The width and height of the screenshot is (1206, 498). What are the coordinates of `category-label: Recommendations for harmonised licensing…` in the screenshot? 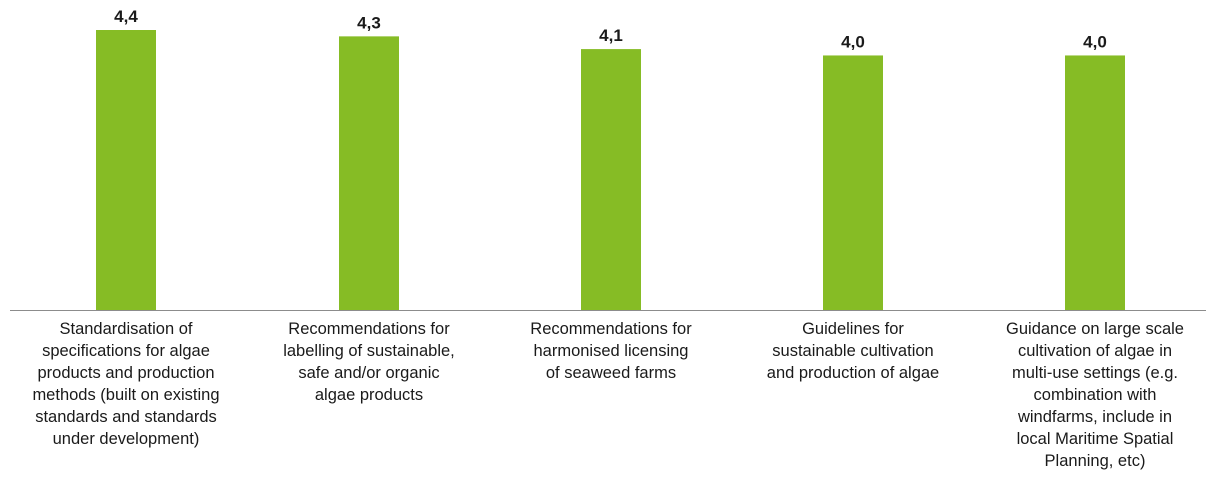 It's located at (611, 351).